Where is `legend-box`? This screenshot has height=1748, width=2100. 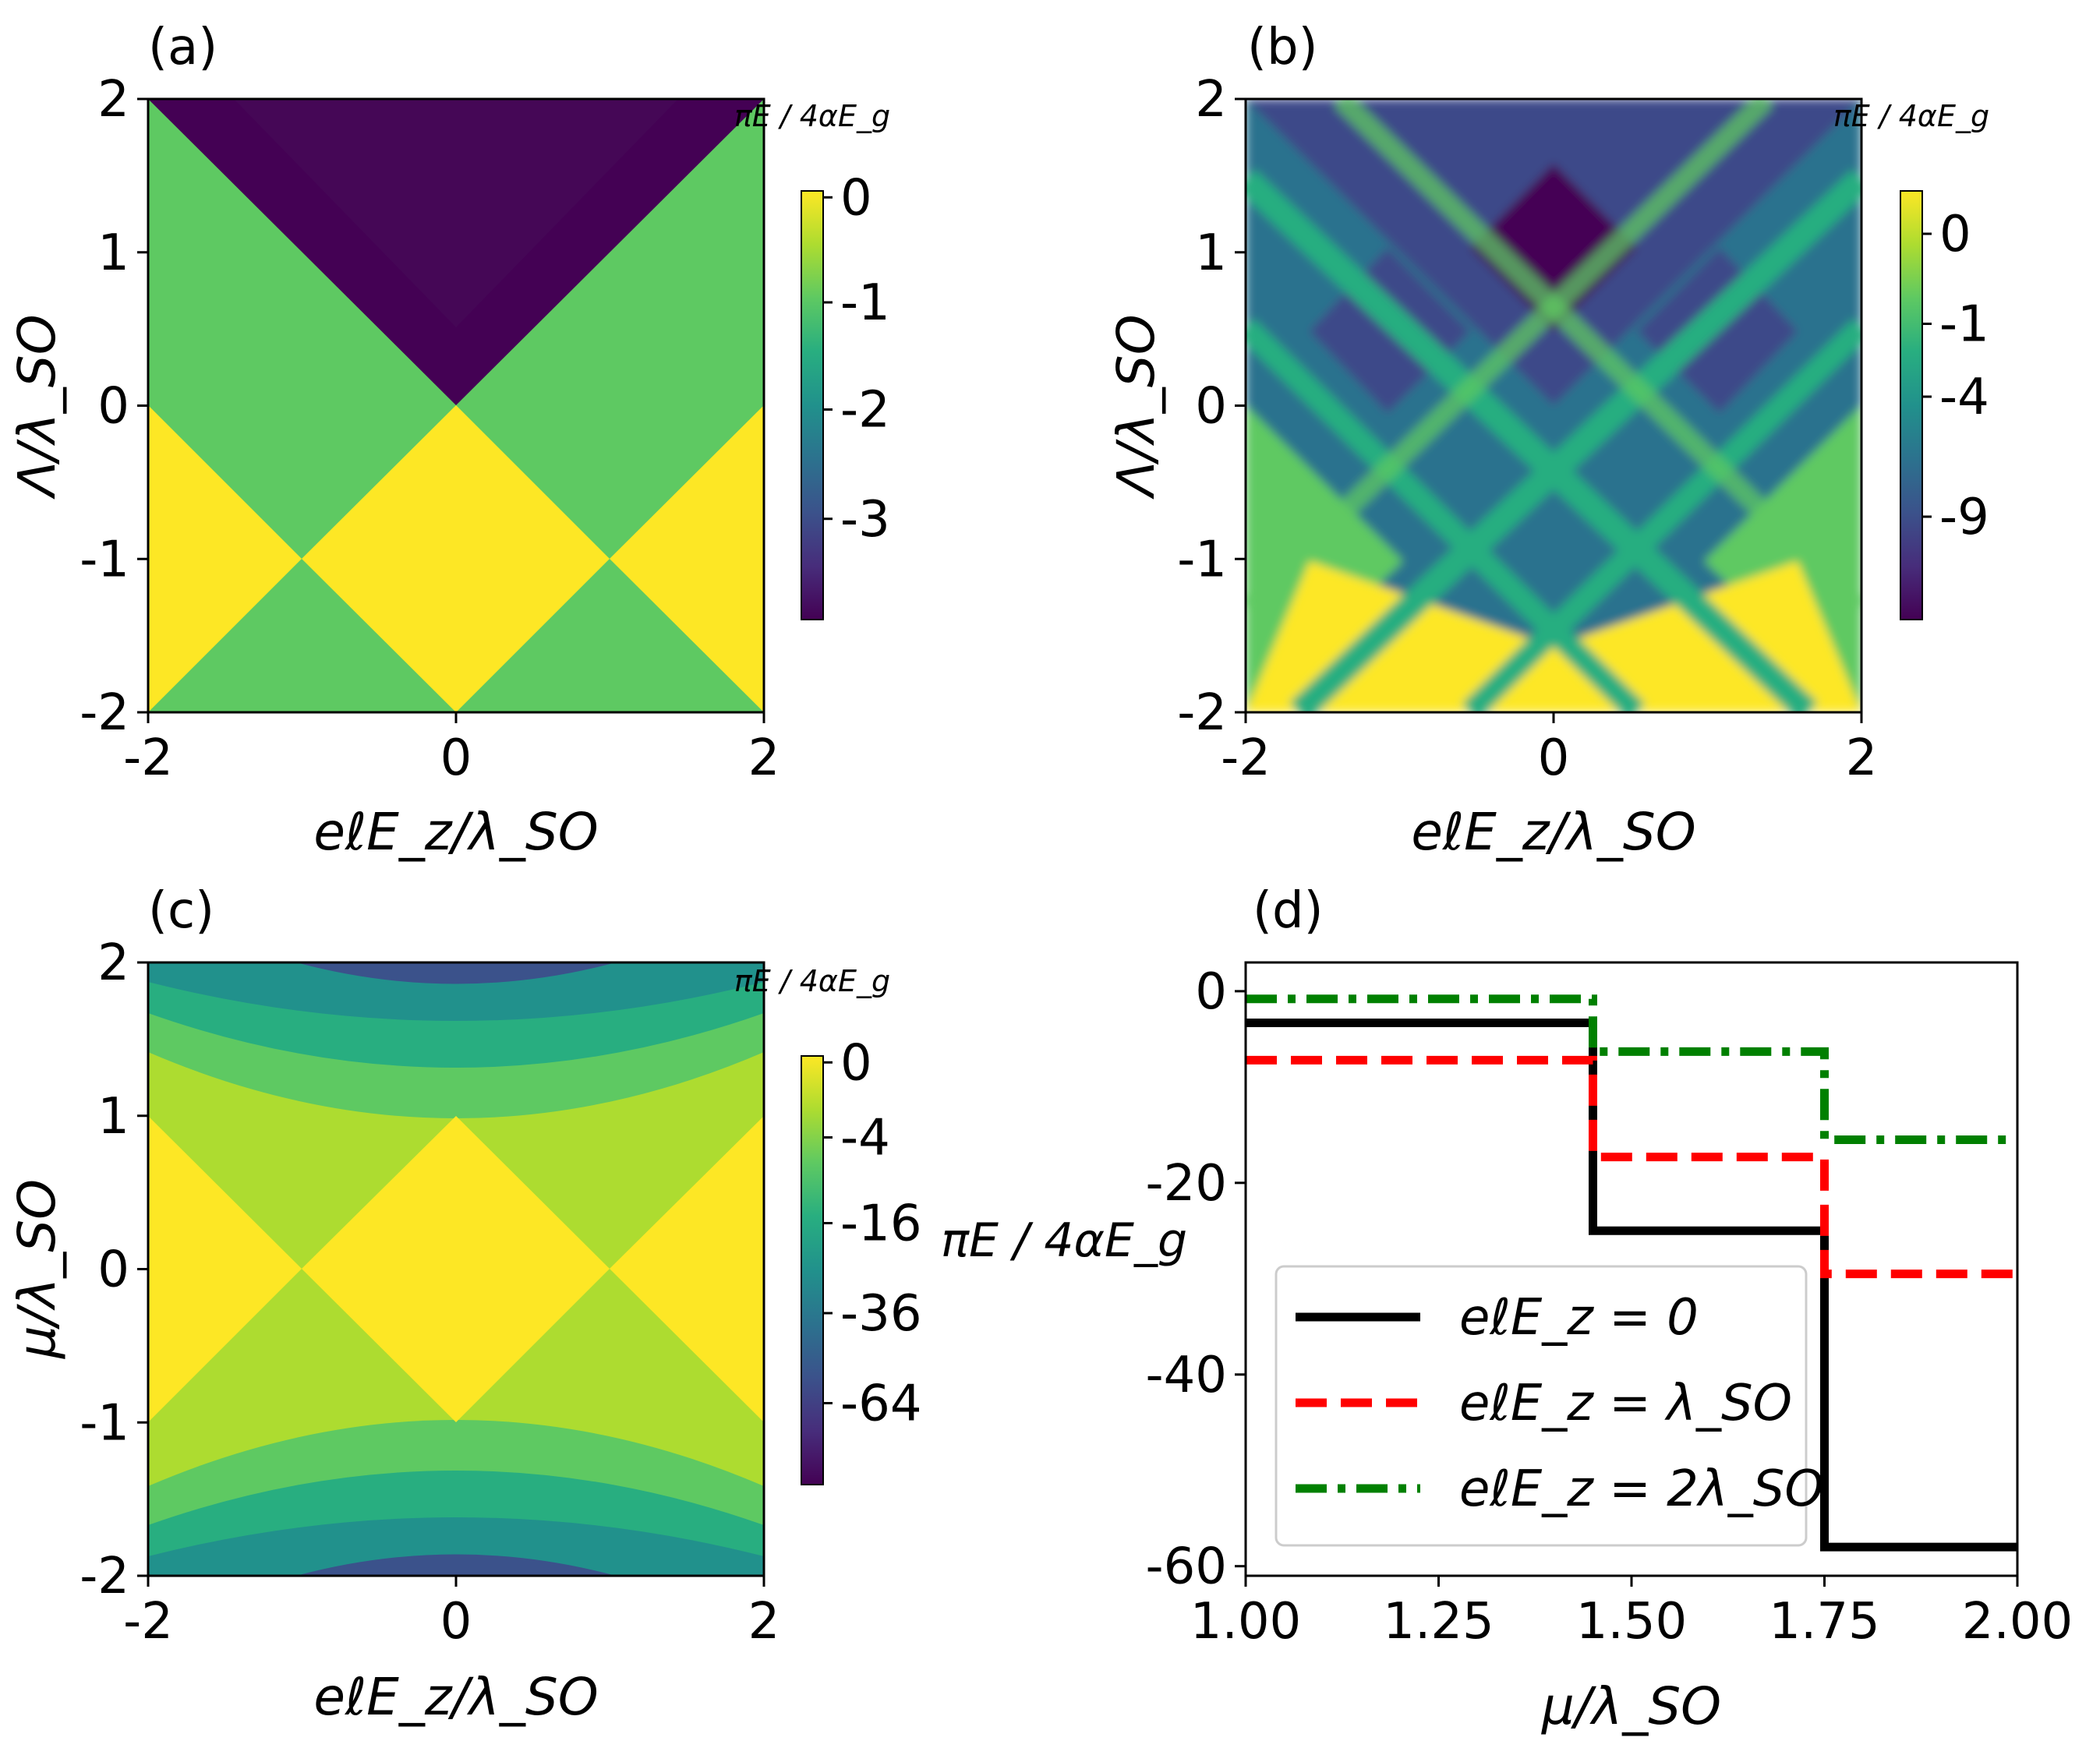 legend-box is located at coordinates (1541, 1406).